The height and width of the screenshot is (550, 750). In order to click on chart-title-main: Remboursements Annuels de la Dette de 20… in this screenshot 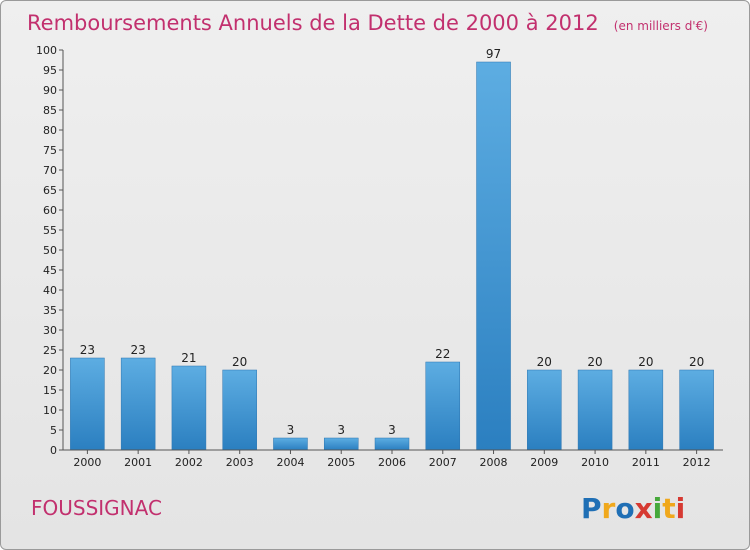, I will do `click(313, 23)`.